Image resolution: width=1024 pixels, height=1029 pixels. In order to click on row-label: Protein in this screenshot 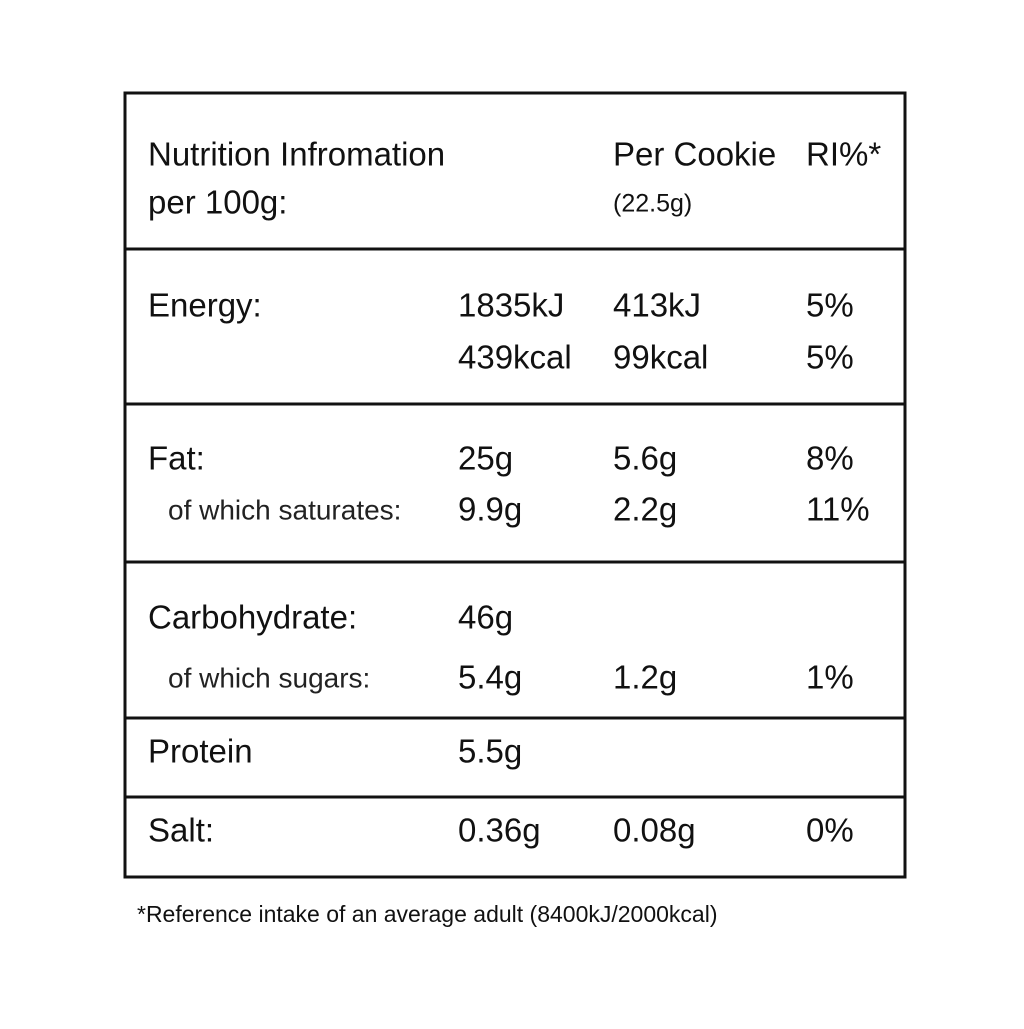, I will do `click(200, 751)`.